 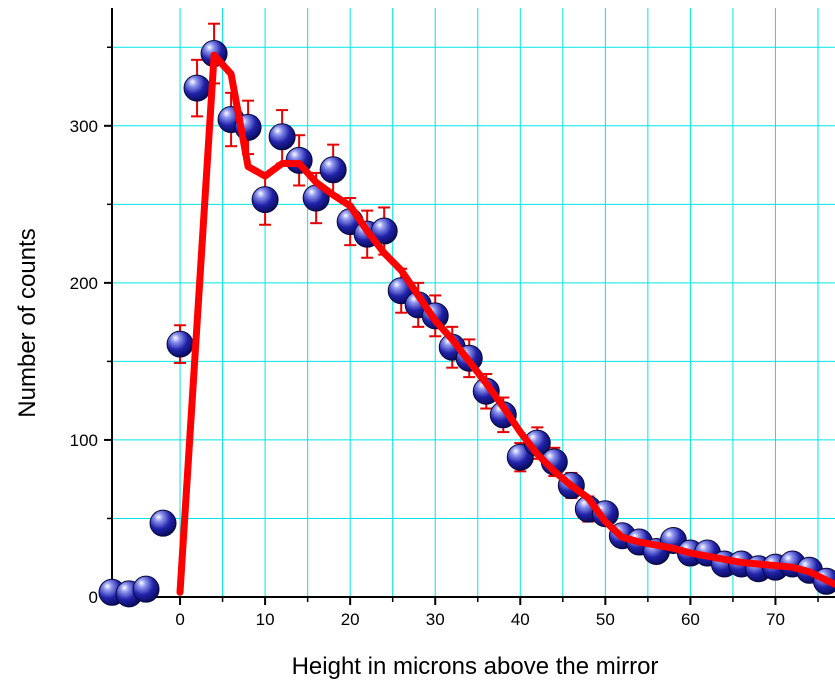 I want to click on x-tick-label: 20, so click(x=350, y=619).